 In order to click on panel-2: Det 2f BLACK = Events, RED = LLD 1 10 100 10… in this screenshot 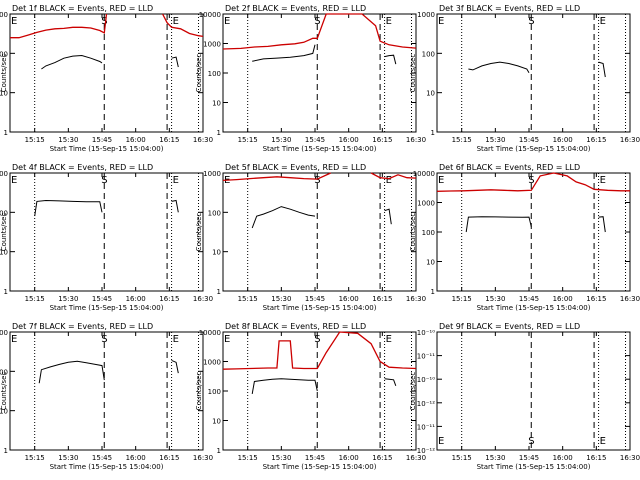, I will do `click(310, 78)`.